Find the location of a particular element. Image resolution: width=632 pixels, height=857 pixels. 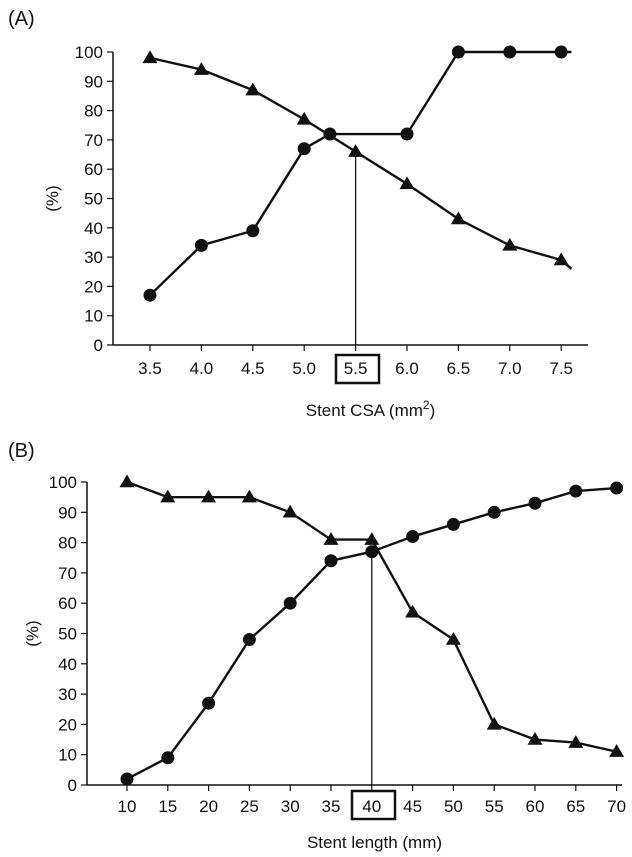

x-tick-label: 3.5 is located at coordinates (150, 368).